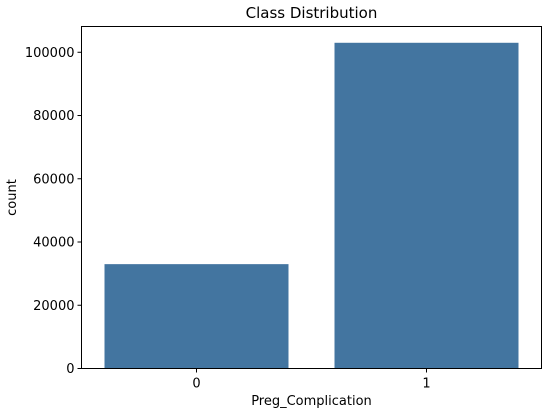 Image resolution: width=550 pixels, height=416 pixels. Describe the element at coordinates (53, 306) in the screenshot. I see `y-tick-label: 20000` at that location.